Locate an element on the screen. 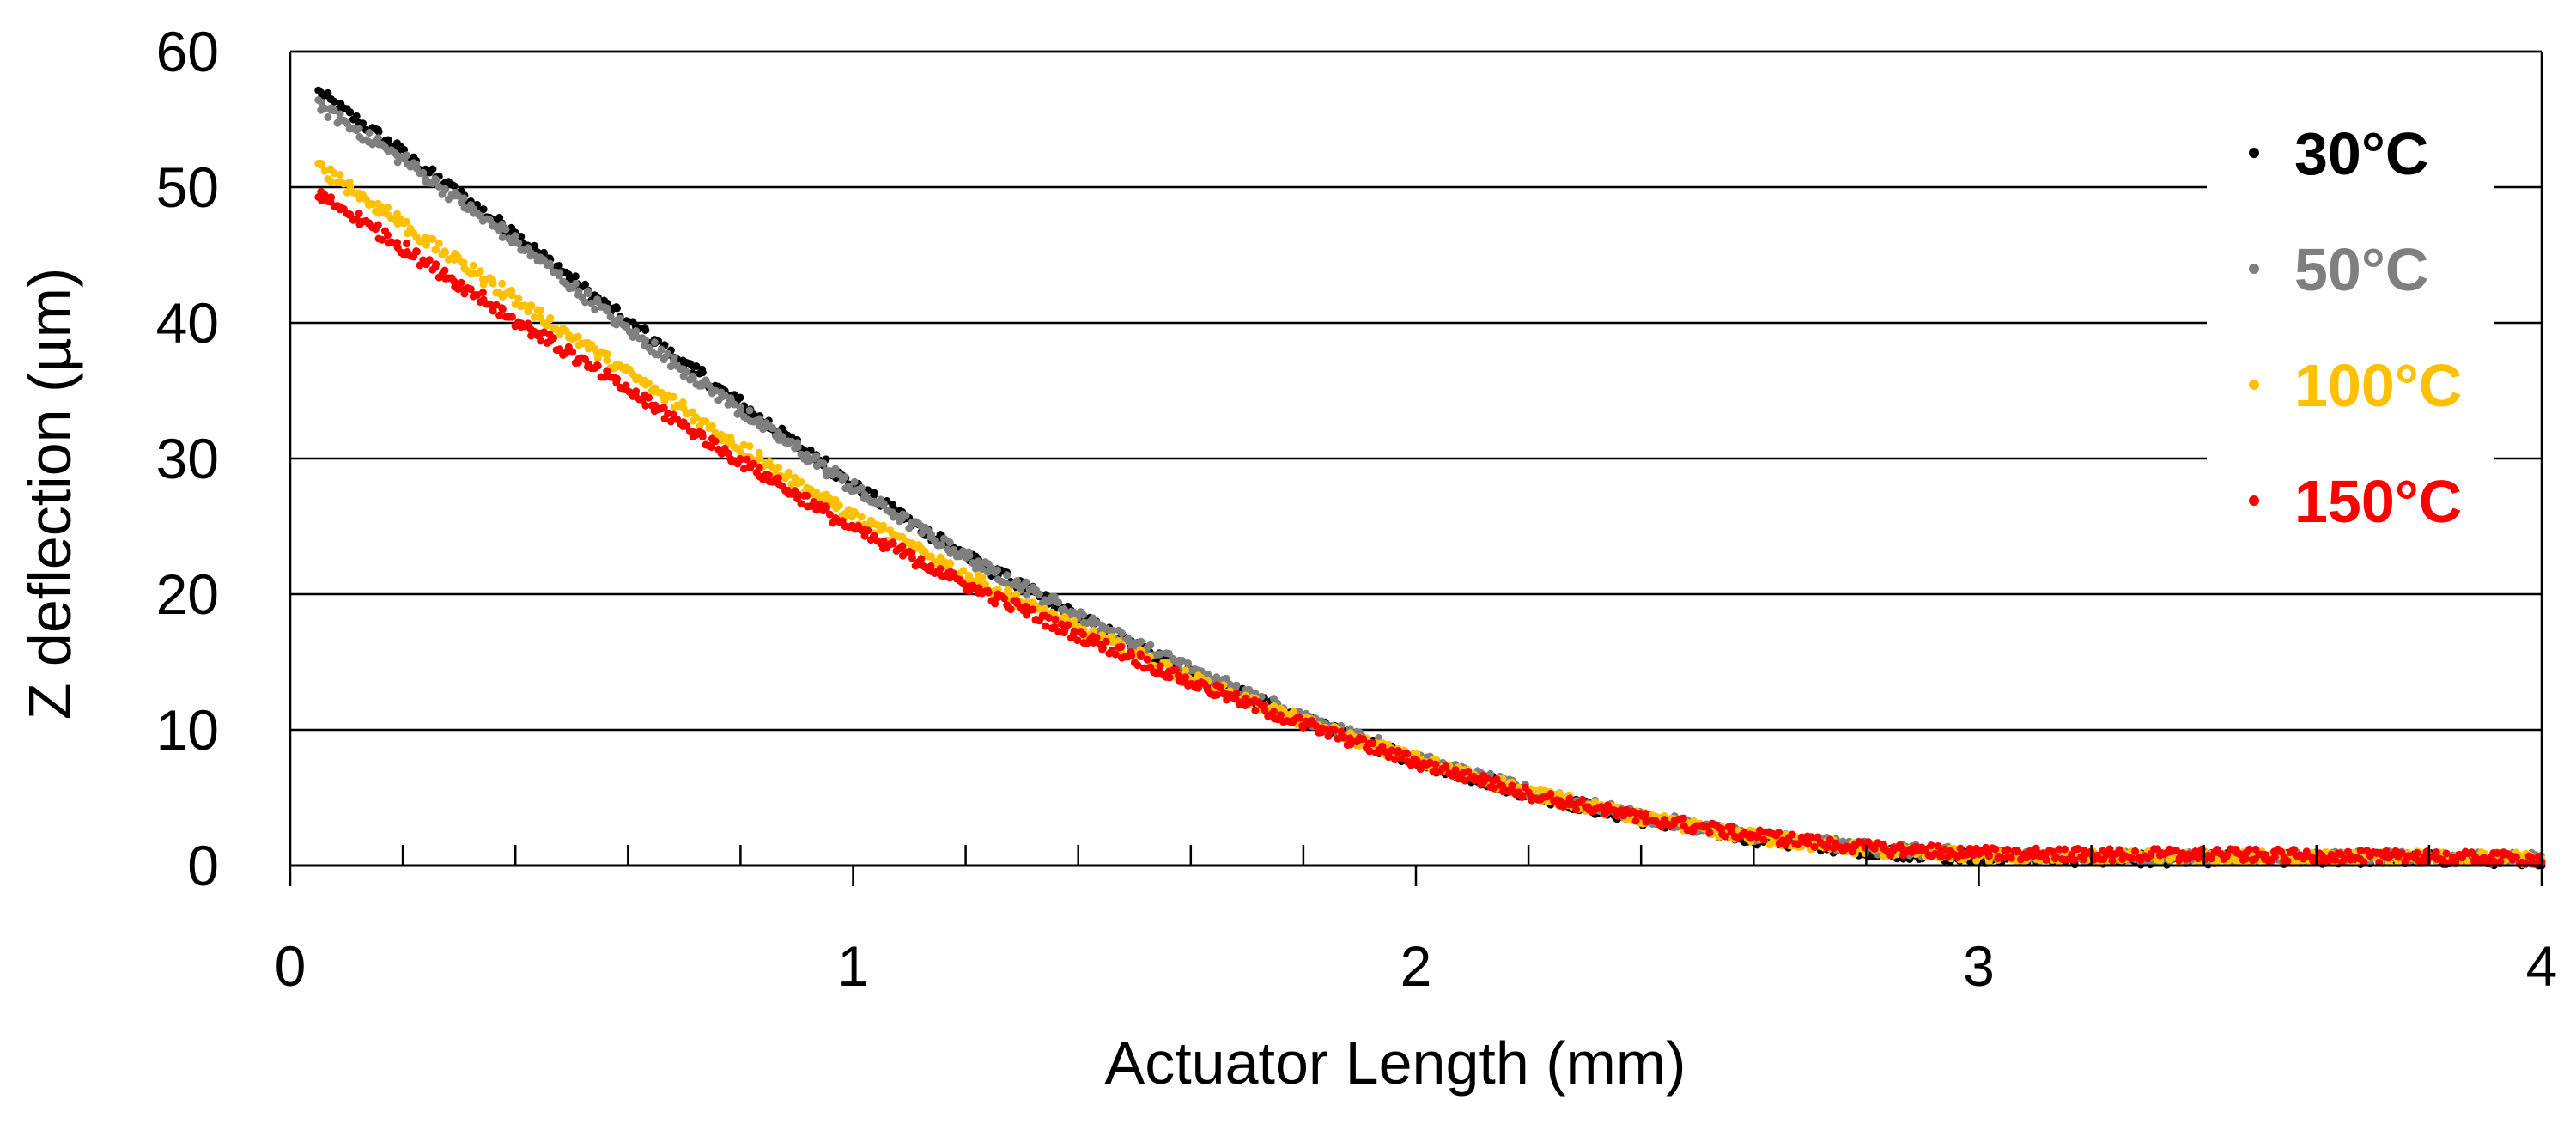  legend-label-1: 50°C is located at coordinates (2361, 269).